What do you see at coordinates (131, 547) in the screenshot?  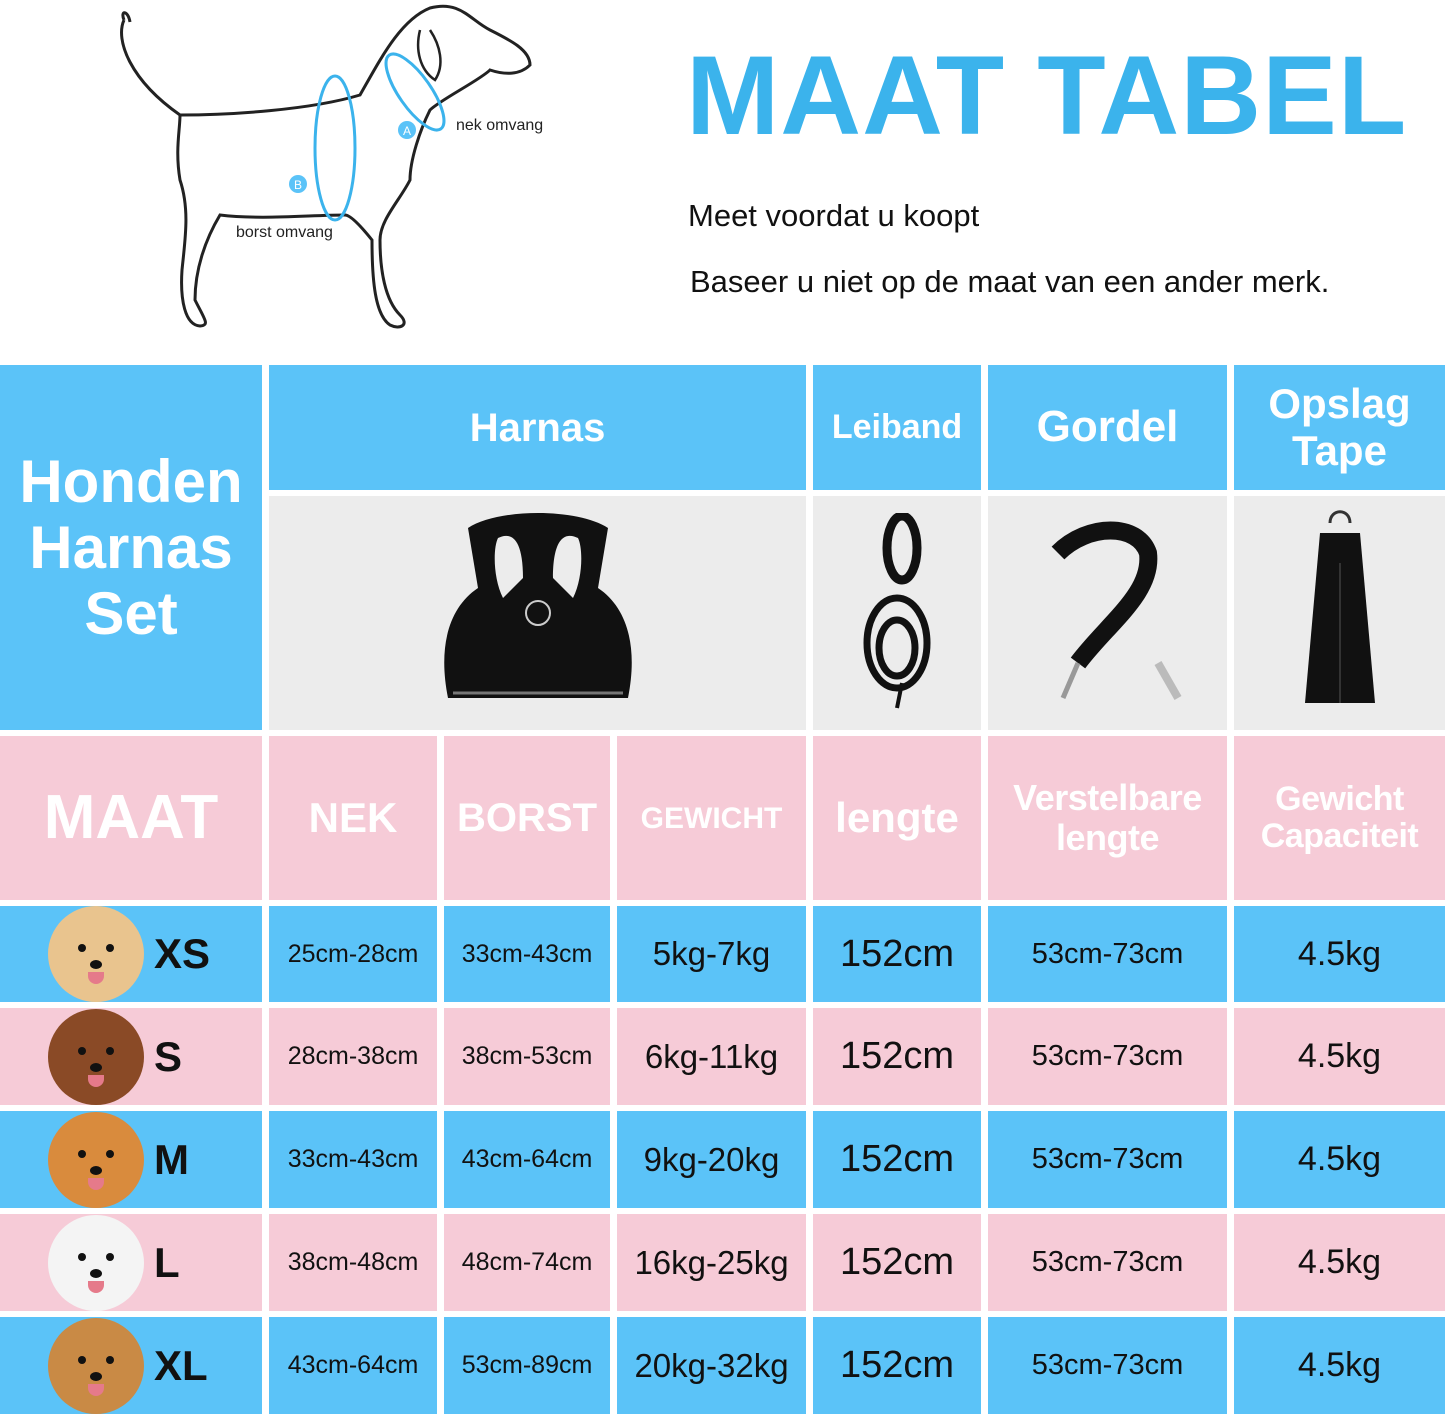 I see `set-title: Honden Harnas Set` at bounding box center [131, 547].